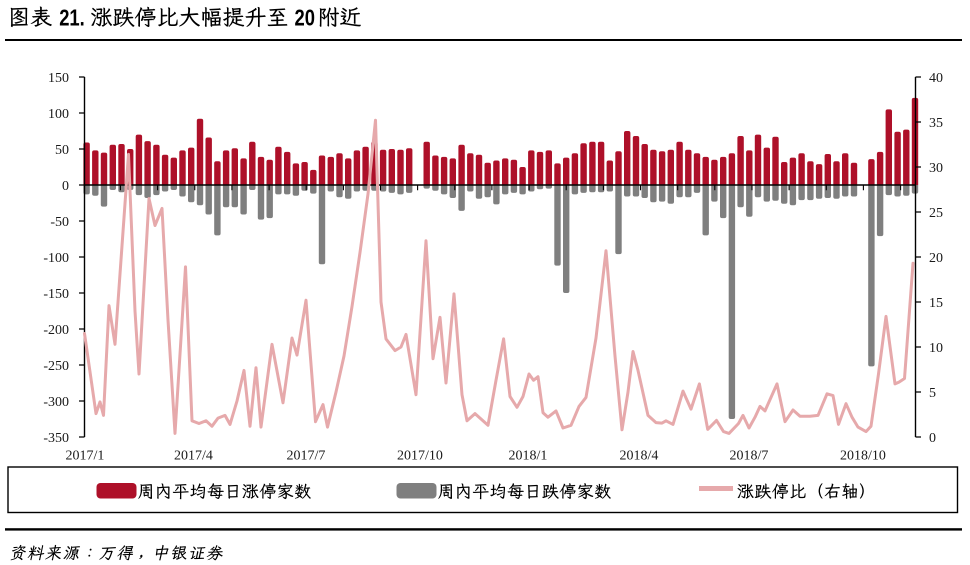 The image size is (970, 565). What do you see at coordinates (936, 78) in the screenshot?
I see `svg-text: 40` at bounding box center [936, 78].